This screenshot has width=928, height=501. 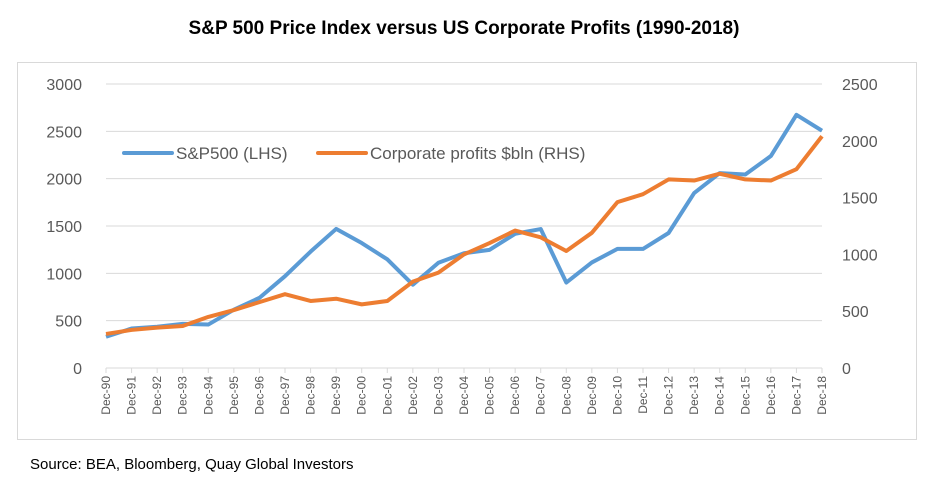 I want to click on x-axis-tick-label: Dec-02, so click(x=413, y=395).